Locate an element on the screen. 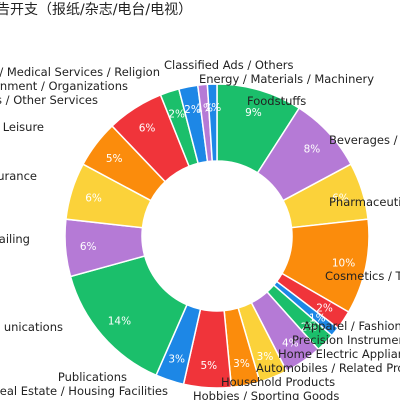 This screenshot has width=400, height=404. slice-energy-materials-machinery is located at coordinates (212, 122).